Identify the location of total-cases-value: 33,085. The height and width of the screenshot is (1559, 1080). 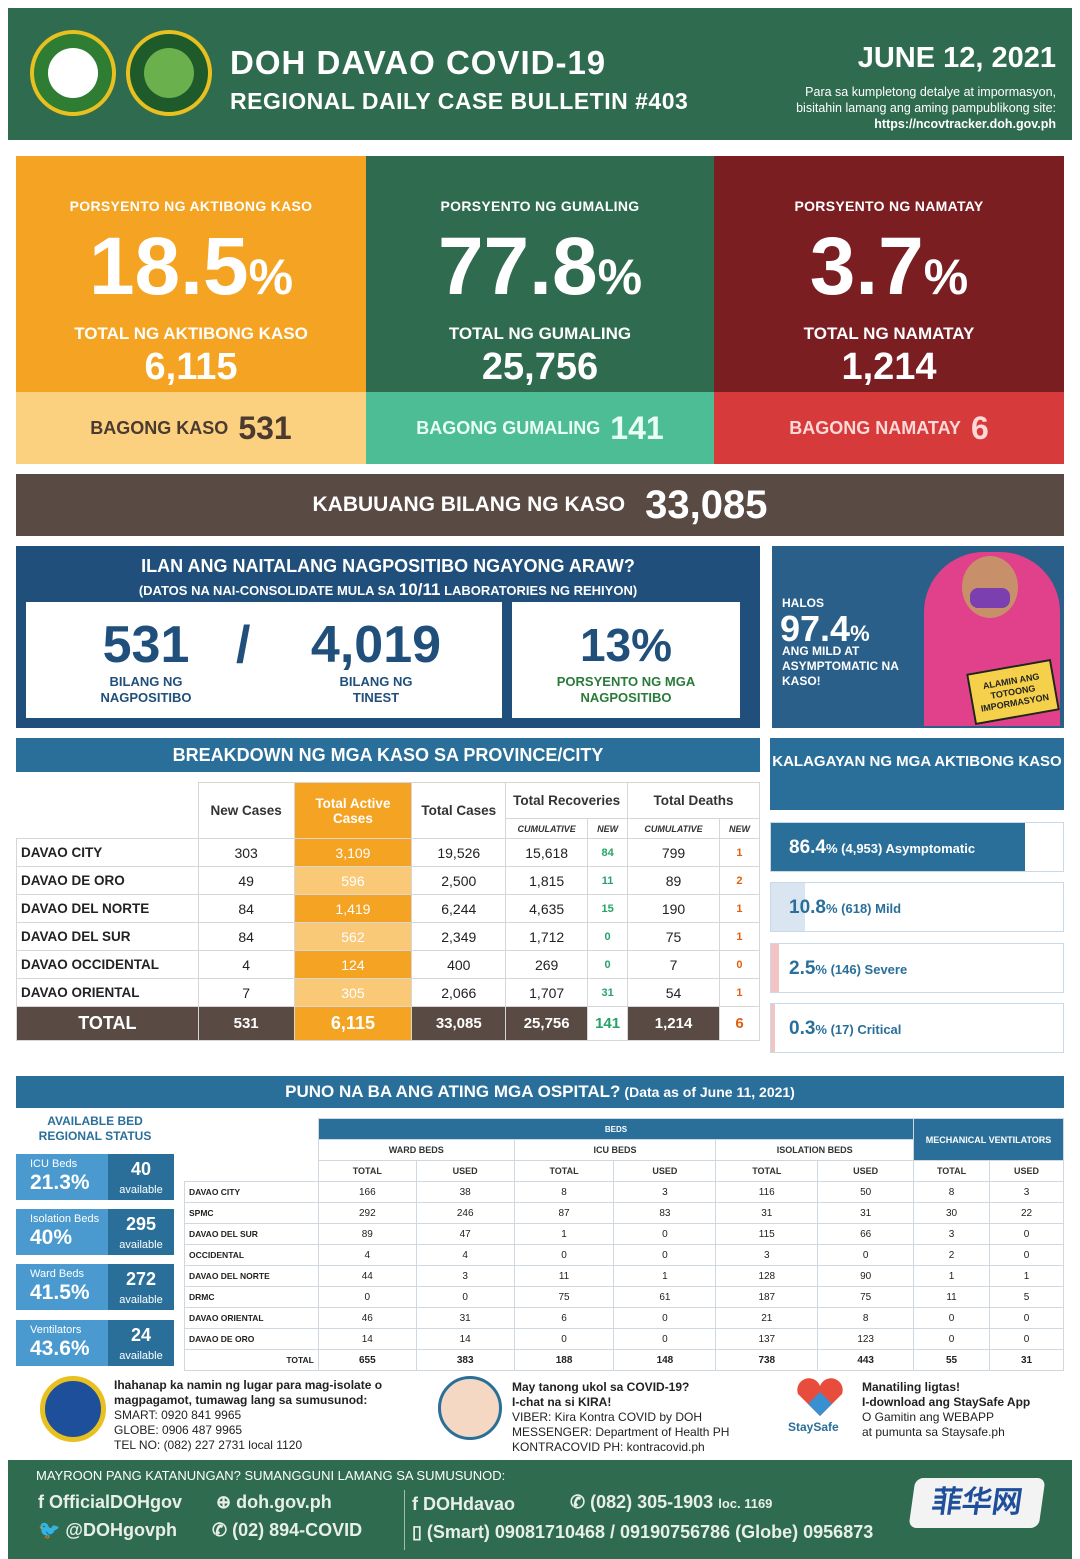
(706, 504).